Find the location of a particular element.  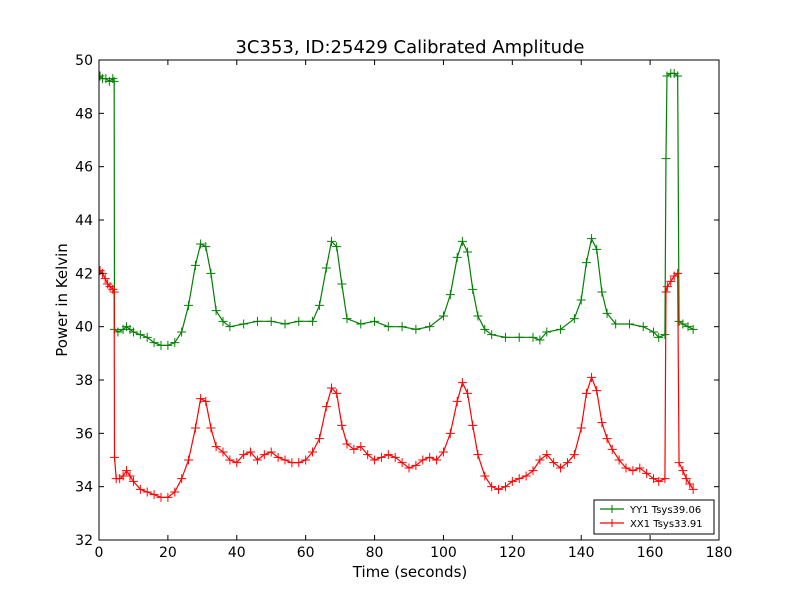

legend: YY1 Tsys39.06 XX1 Tsys33.91 is located at coordinates (654, 517).